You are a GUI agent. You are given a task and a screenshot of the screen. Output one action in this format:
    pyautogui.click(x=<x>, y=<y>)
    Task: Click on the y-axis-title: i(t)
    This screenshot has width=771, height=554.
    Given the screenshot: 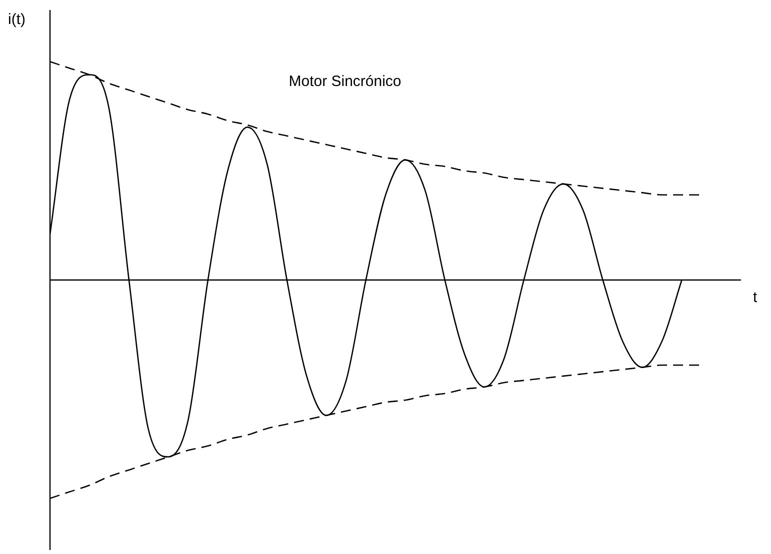 What is the action you would take?
    pyautogui.click(x=17, y=19)
    